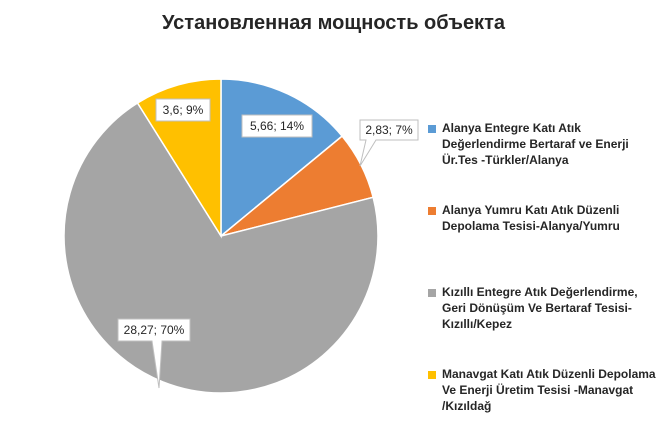 This screenshot has width=667, height=447. Describe the element at coordinates (154, 330) in the screenshot. I see `data-label-text: 28,27; 70%` at that location.